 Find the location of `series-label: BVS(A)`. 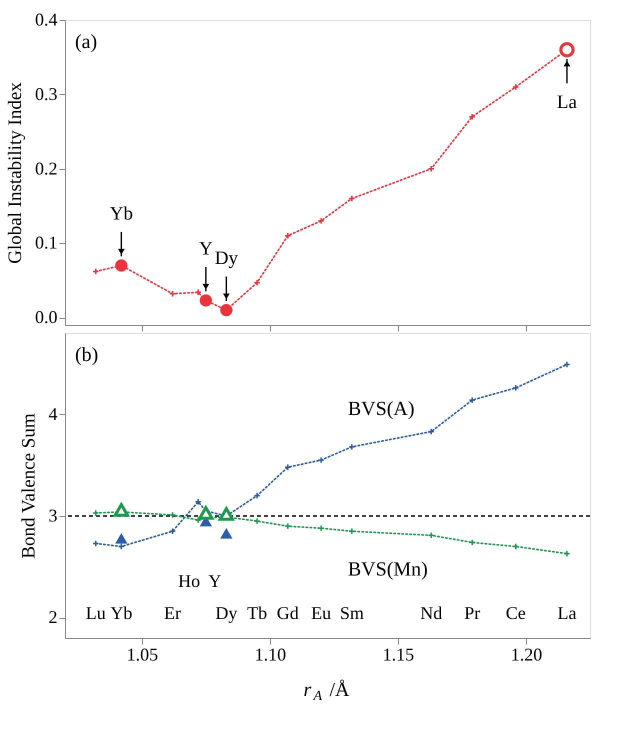

series-label: BVS(A) is located at coordinates (381, 409).